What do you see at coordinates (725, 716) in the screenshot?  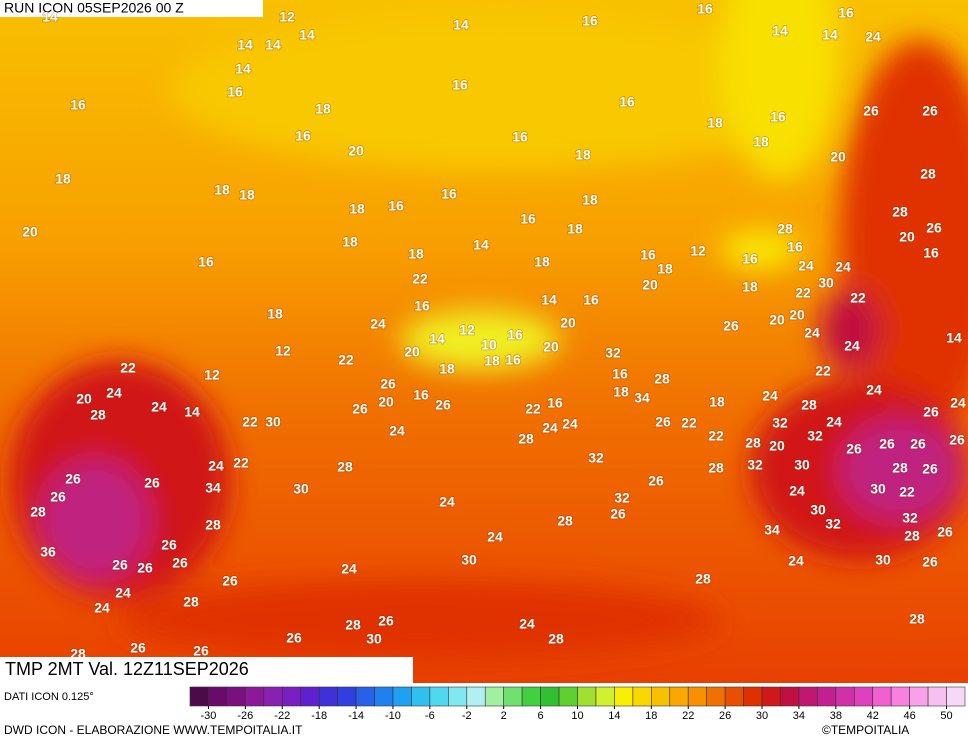 I see `colorbar-tick-label: 26` at bounding box center [725, 716].